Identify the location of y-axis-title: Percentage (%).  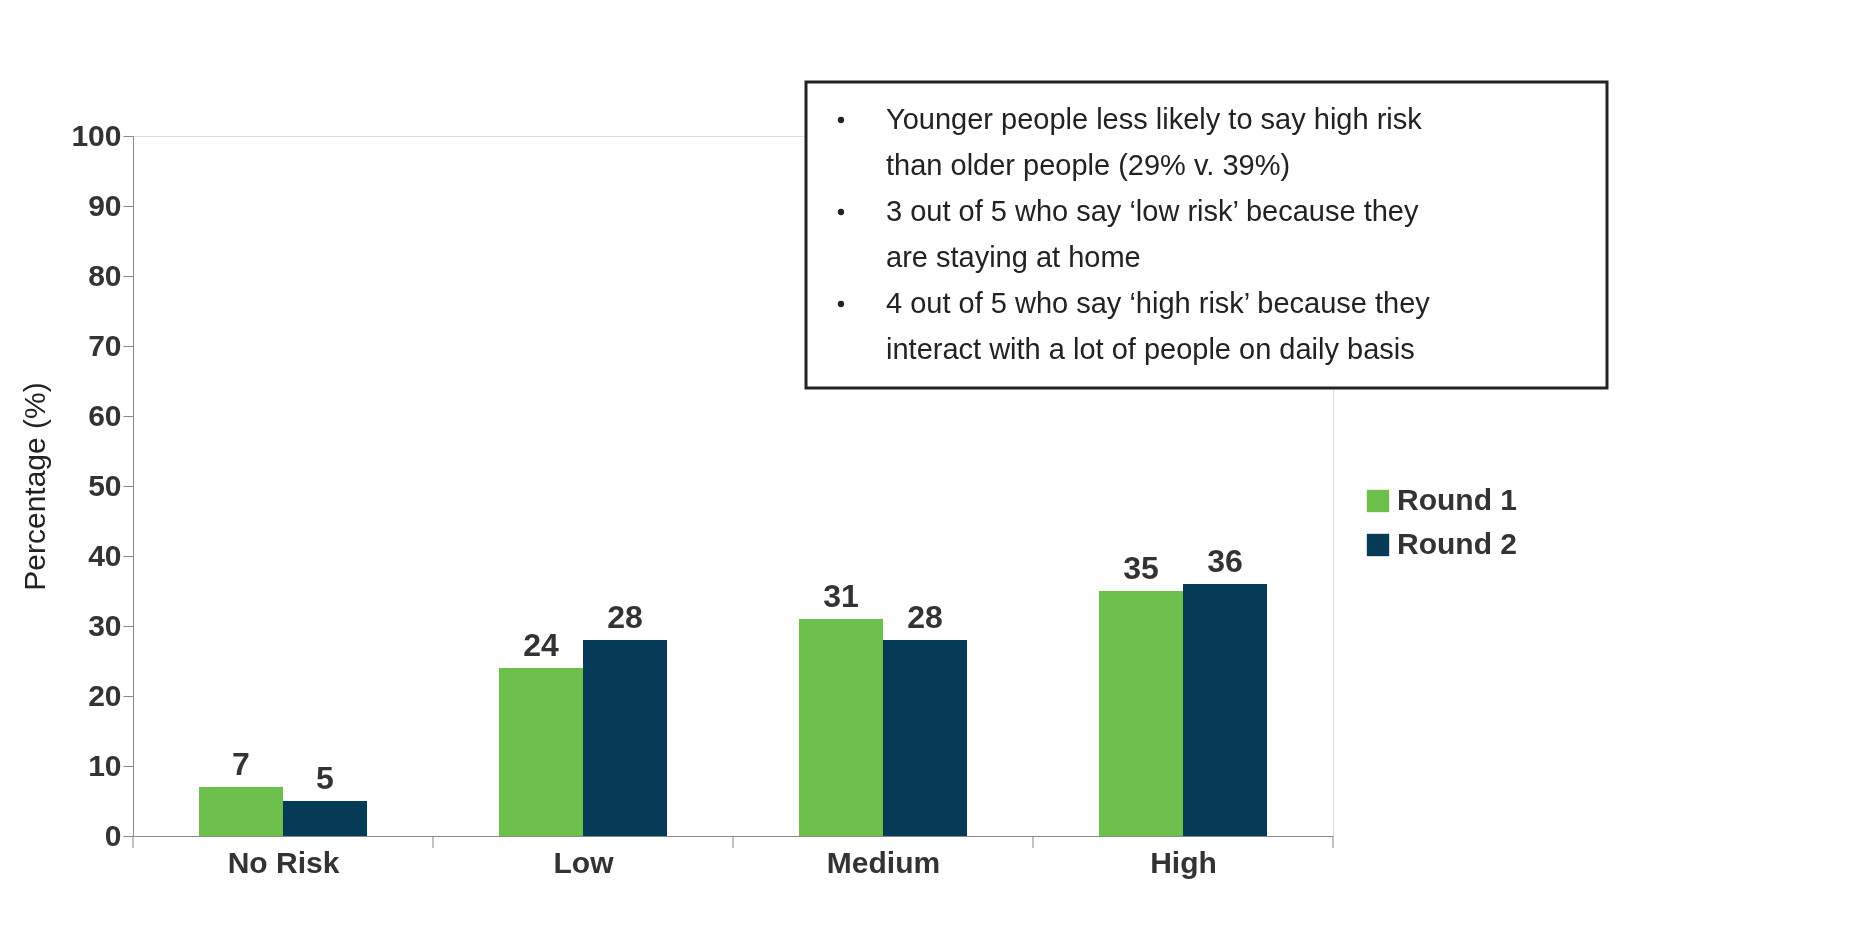
(35, 486).